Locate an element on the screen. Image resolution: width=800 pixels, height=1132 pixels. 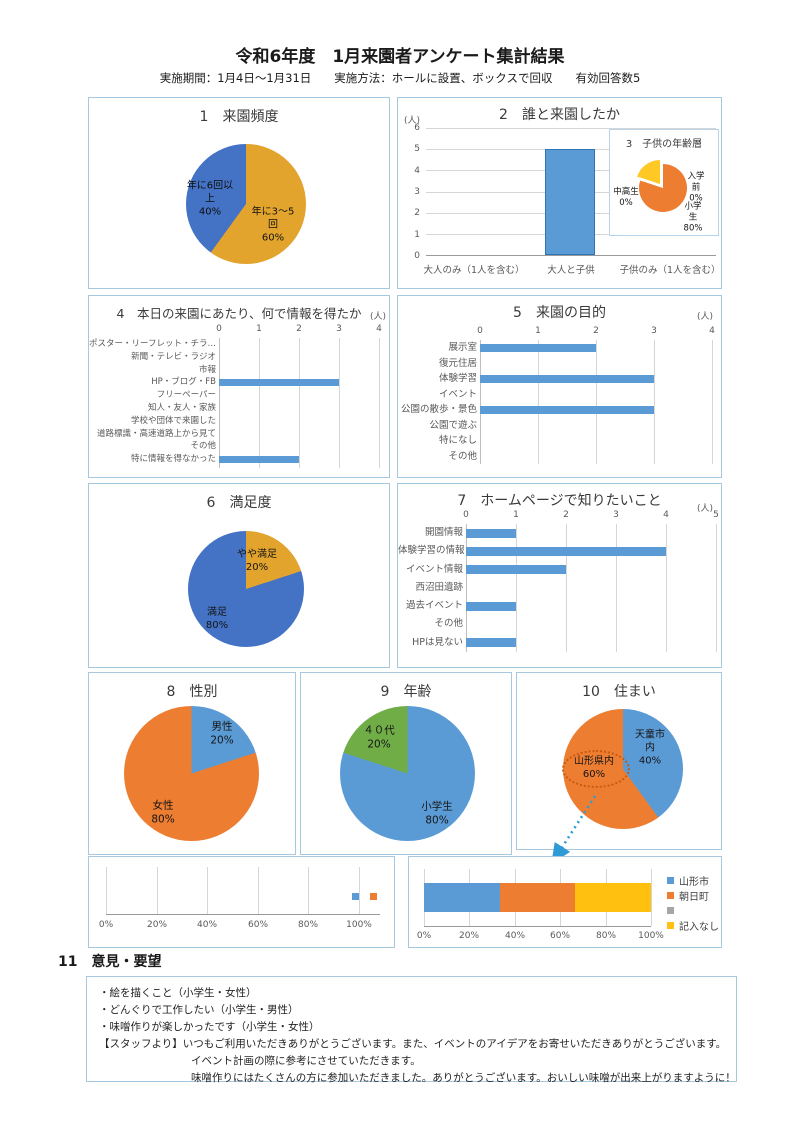
chart5-label: イベント is located at coordinates (457, 394).